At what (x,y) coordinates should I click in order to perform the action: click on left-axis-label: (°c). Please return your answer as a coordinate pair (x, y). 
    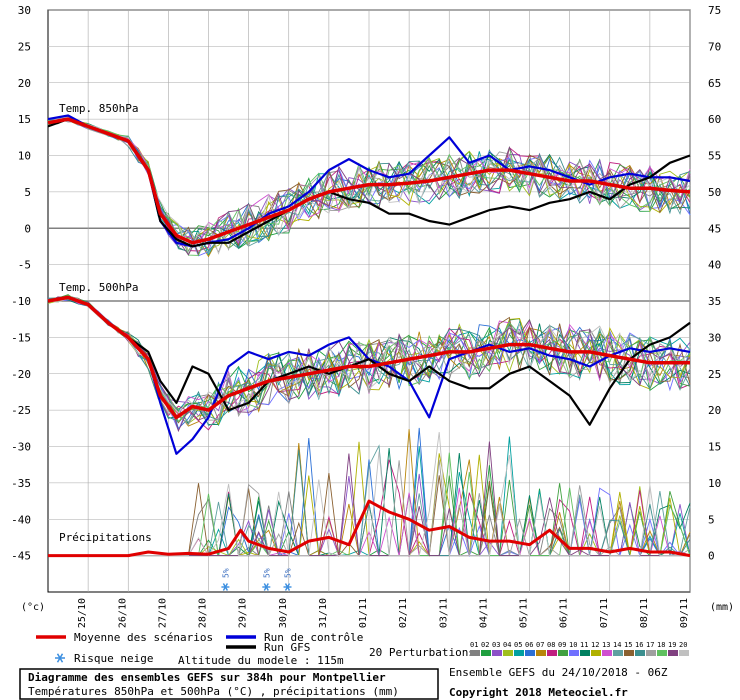
    Looking at the image, I should click on (33, 607).